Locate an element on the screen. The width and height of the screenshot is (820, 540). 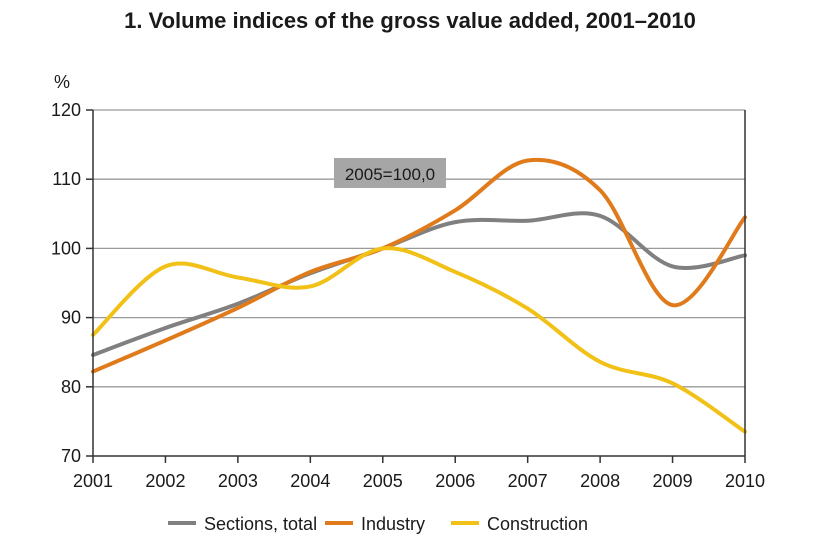
x-tick-label: 2005 is located at coordinates (383, 481).